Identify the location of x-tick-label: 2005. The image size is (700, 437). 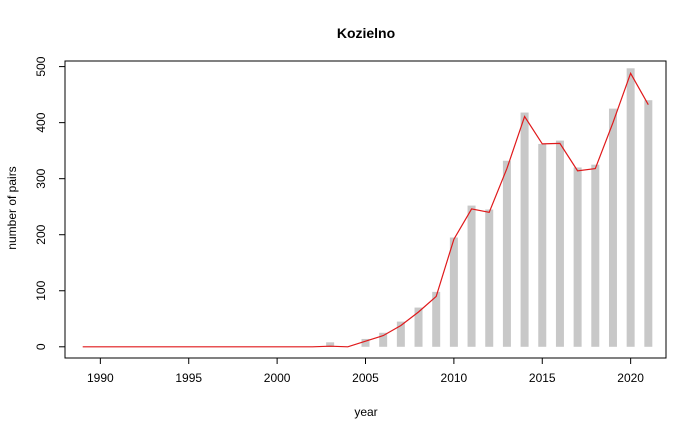
(365, 378).